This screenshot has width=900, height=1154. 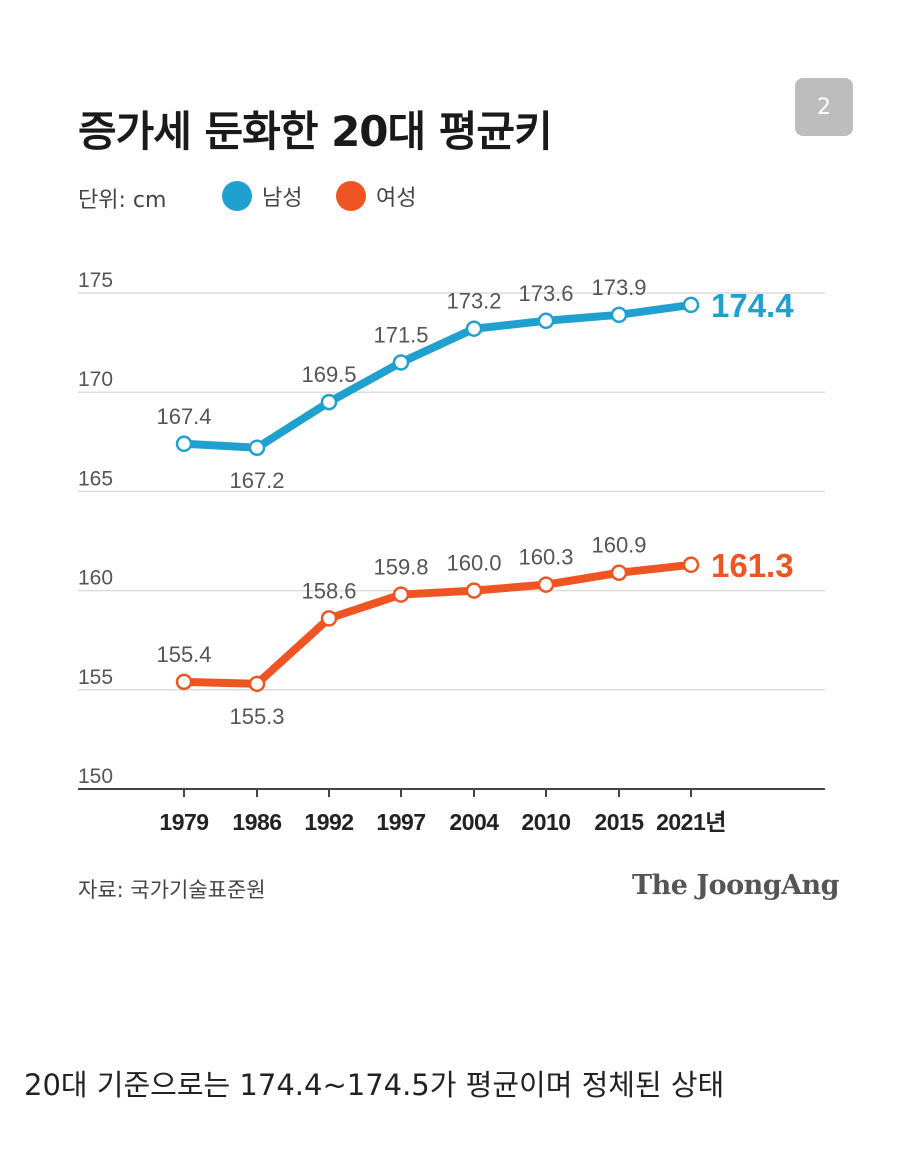 I want to click on data-label-0-2: 169.5, so click(x=328, y=374).